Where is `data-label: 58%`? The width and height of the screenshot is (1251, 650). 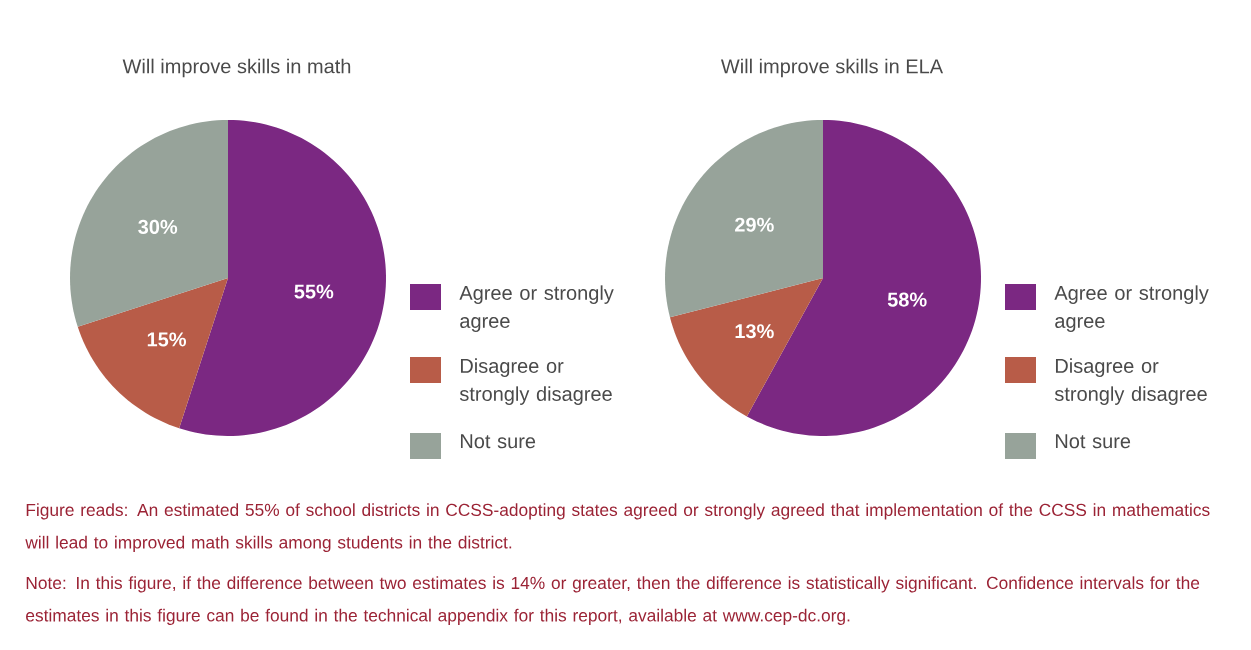 data-label: 58% is located at coordinates (907, 299).